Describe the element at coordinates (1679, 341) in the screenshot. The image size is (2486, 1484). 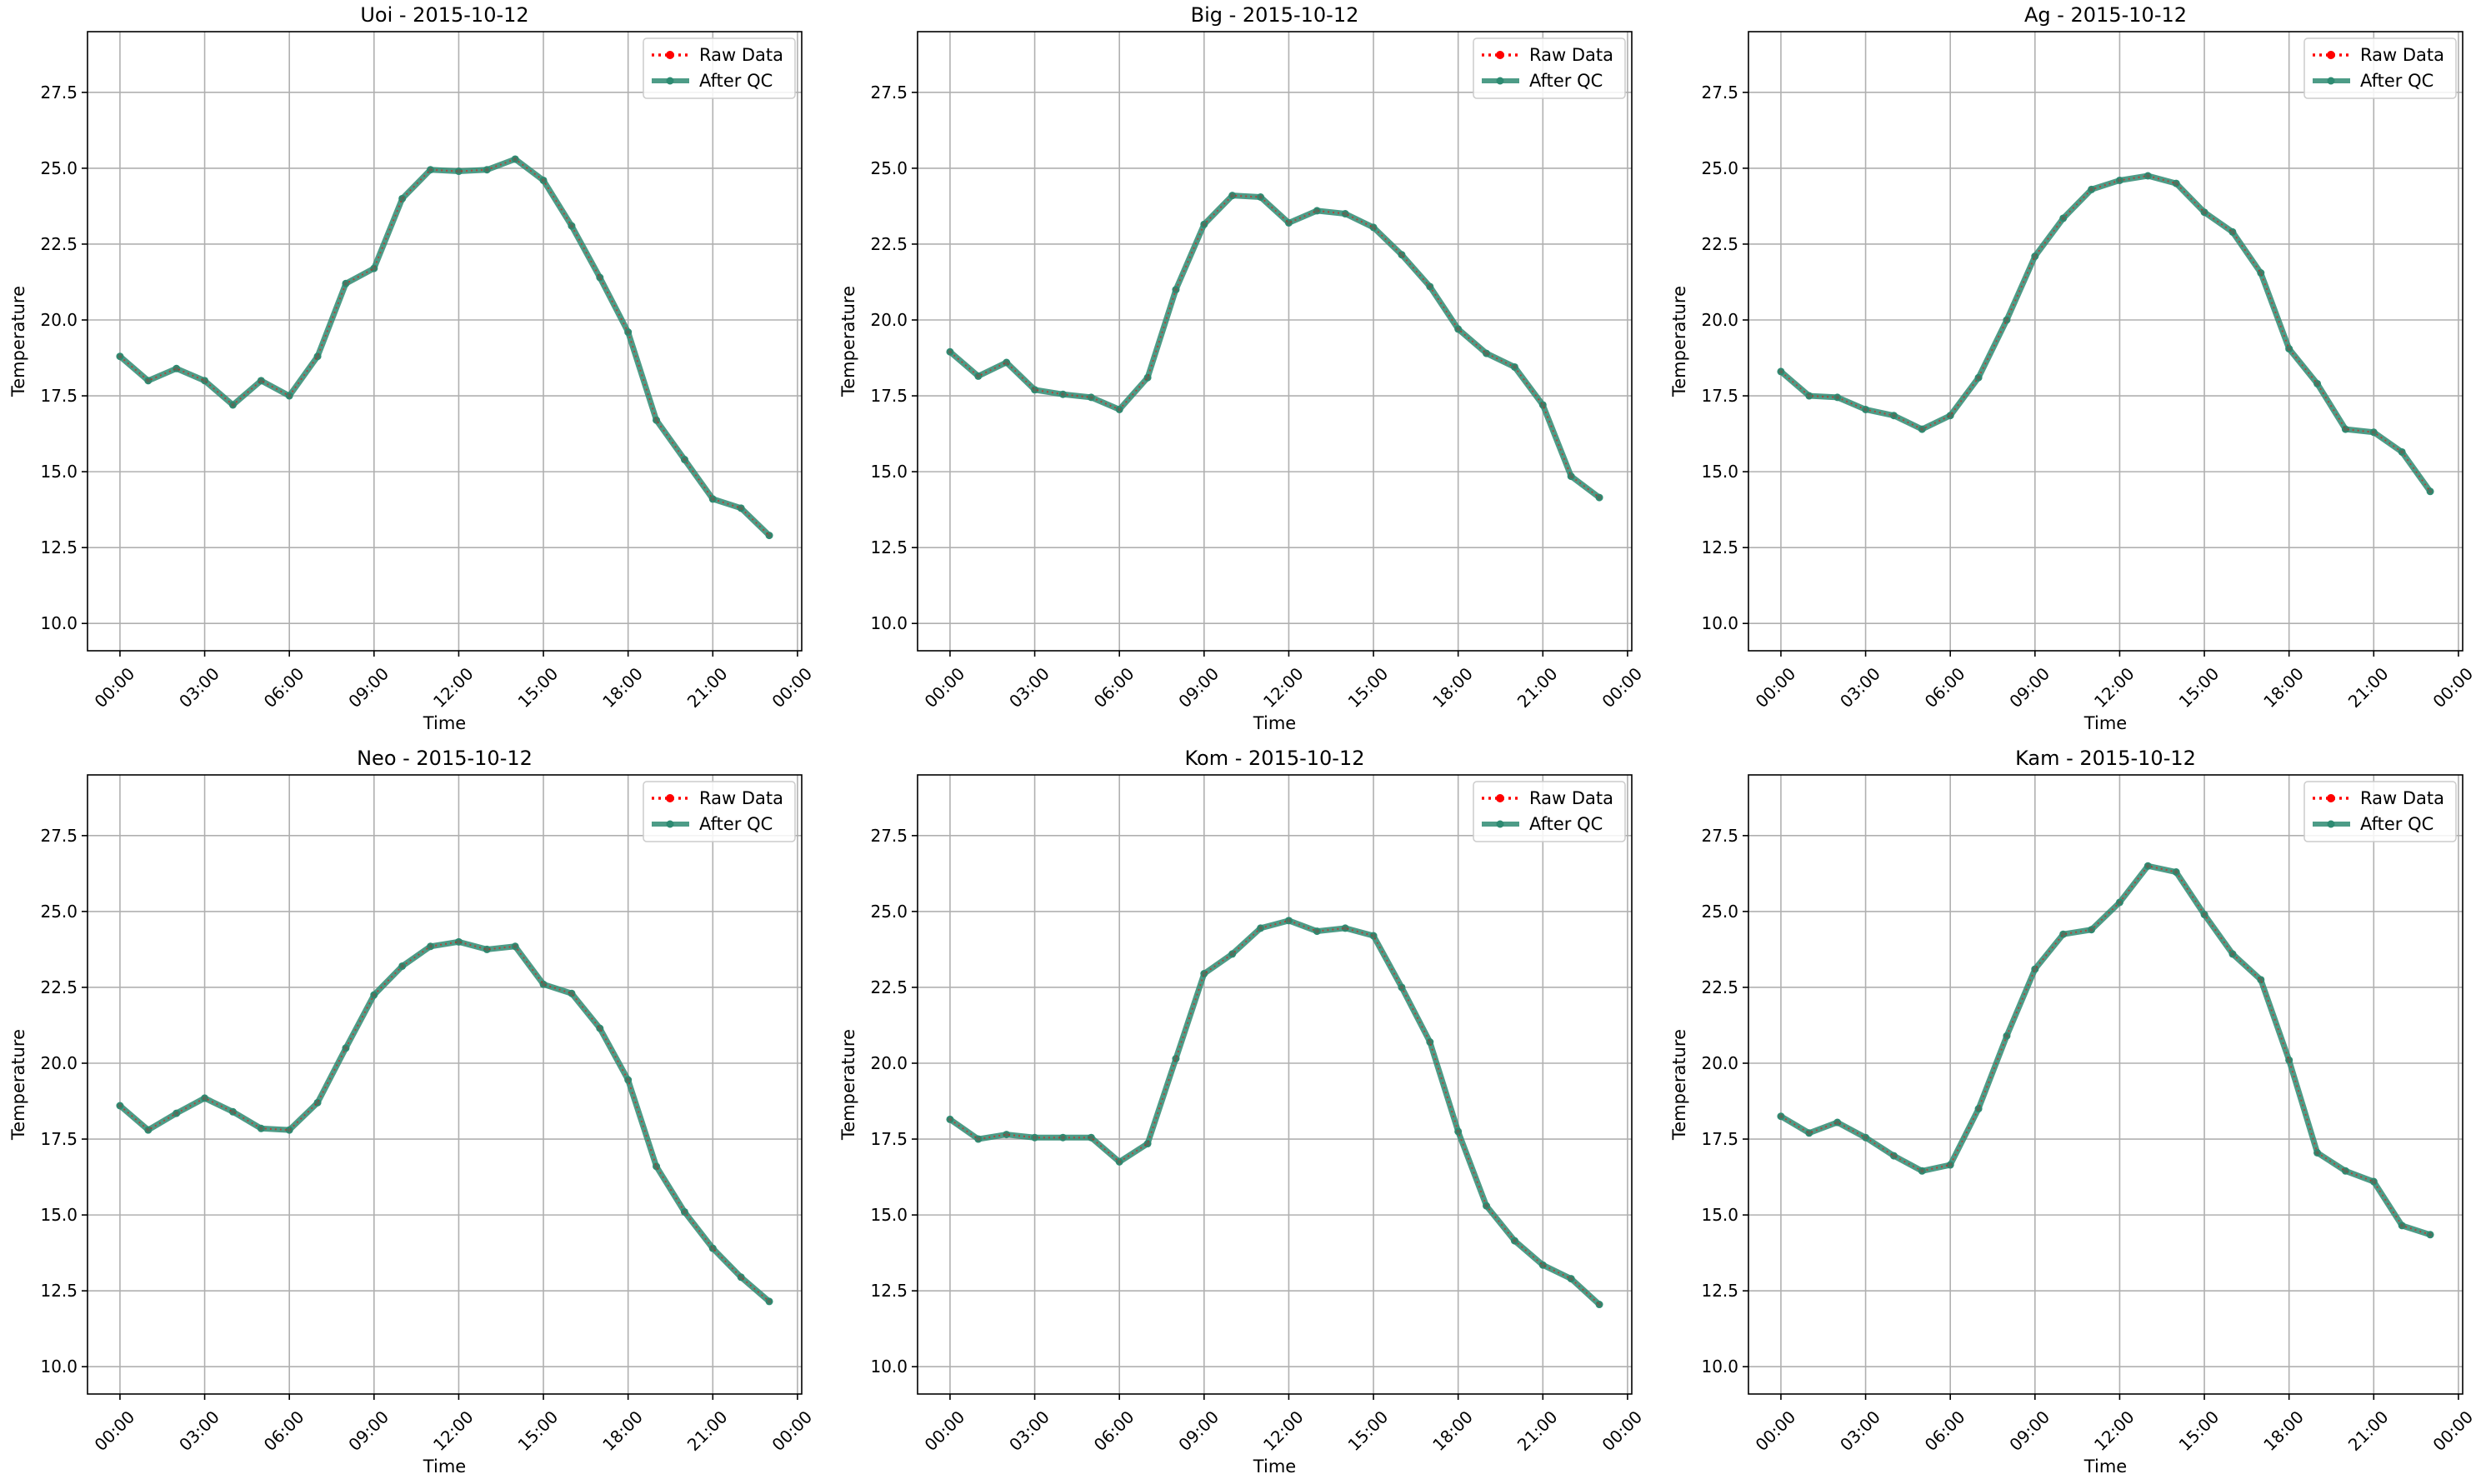
I see `y-axis-label: Temperature` at that location.